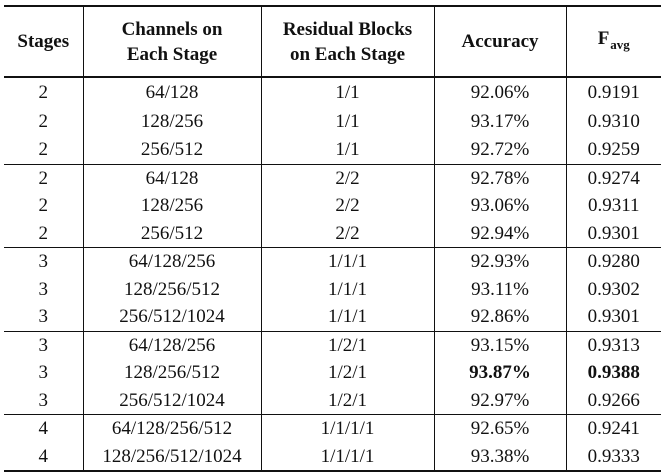 This screenshot has height=473, width=667. What do you see at coordinates (171, 456) in the screenshot?
I see `cell-channels: 128/256/512/1024` at bounding box center [171, 456].